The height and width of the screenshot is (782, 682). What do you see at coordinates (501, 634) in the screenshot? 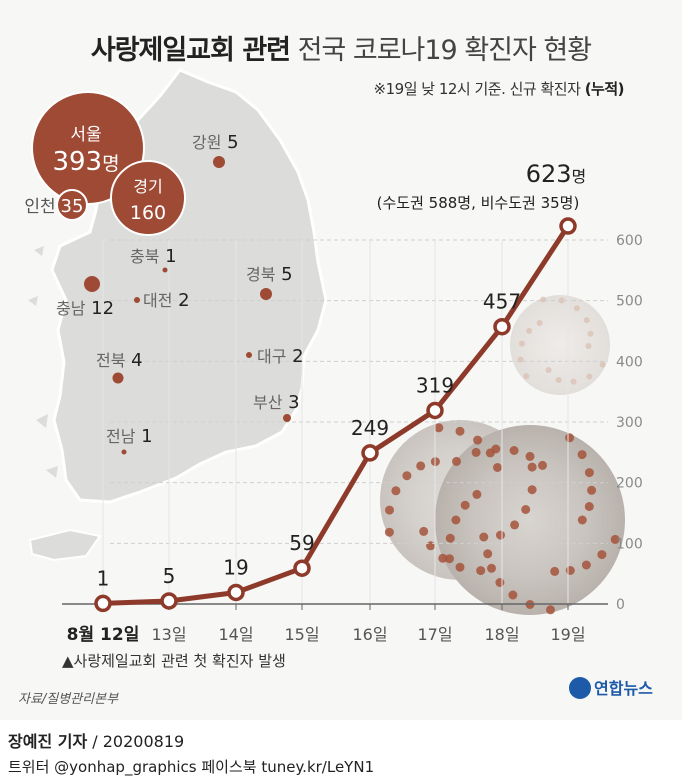
I see `x-tick-label: 18일` at bounding box center [501, 634].